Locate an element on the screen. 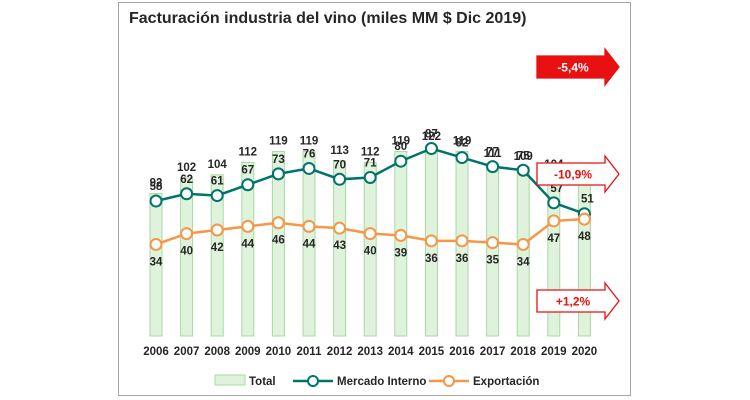 The width and height of the screenshot is (750, 400). bar-total-2006 is located at coordinates (156, 264).